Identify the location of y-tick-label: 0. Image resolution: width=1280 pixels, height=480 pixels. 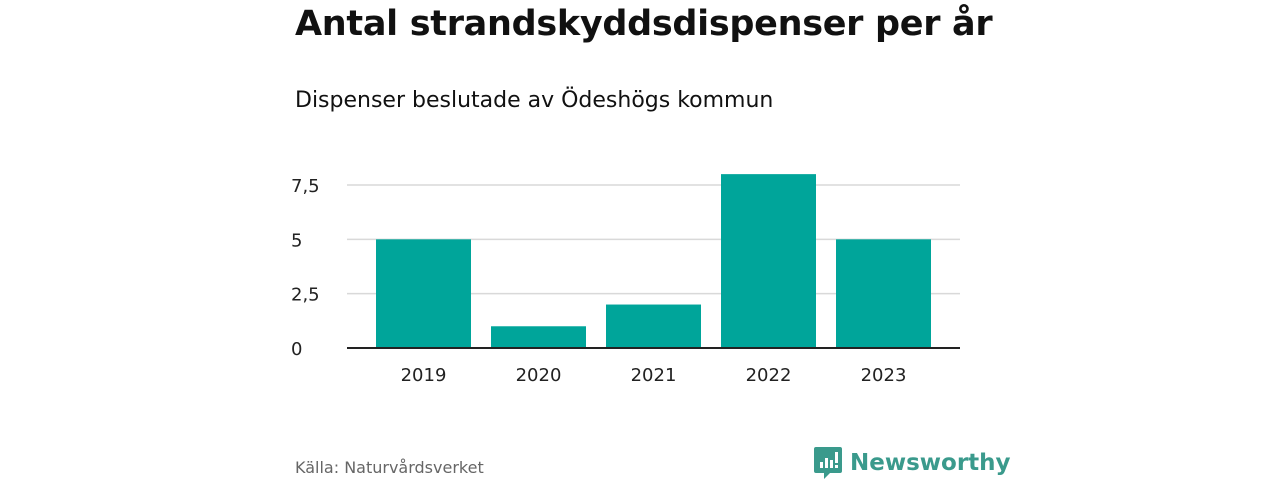
(296, 349).